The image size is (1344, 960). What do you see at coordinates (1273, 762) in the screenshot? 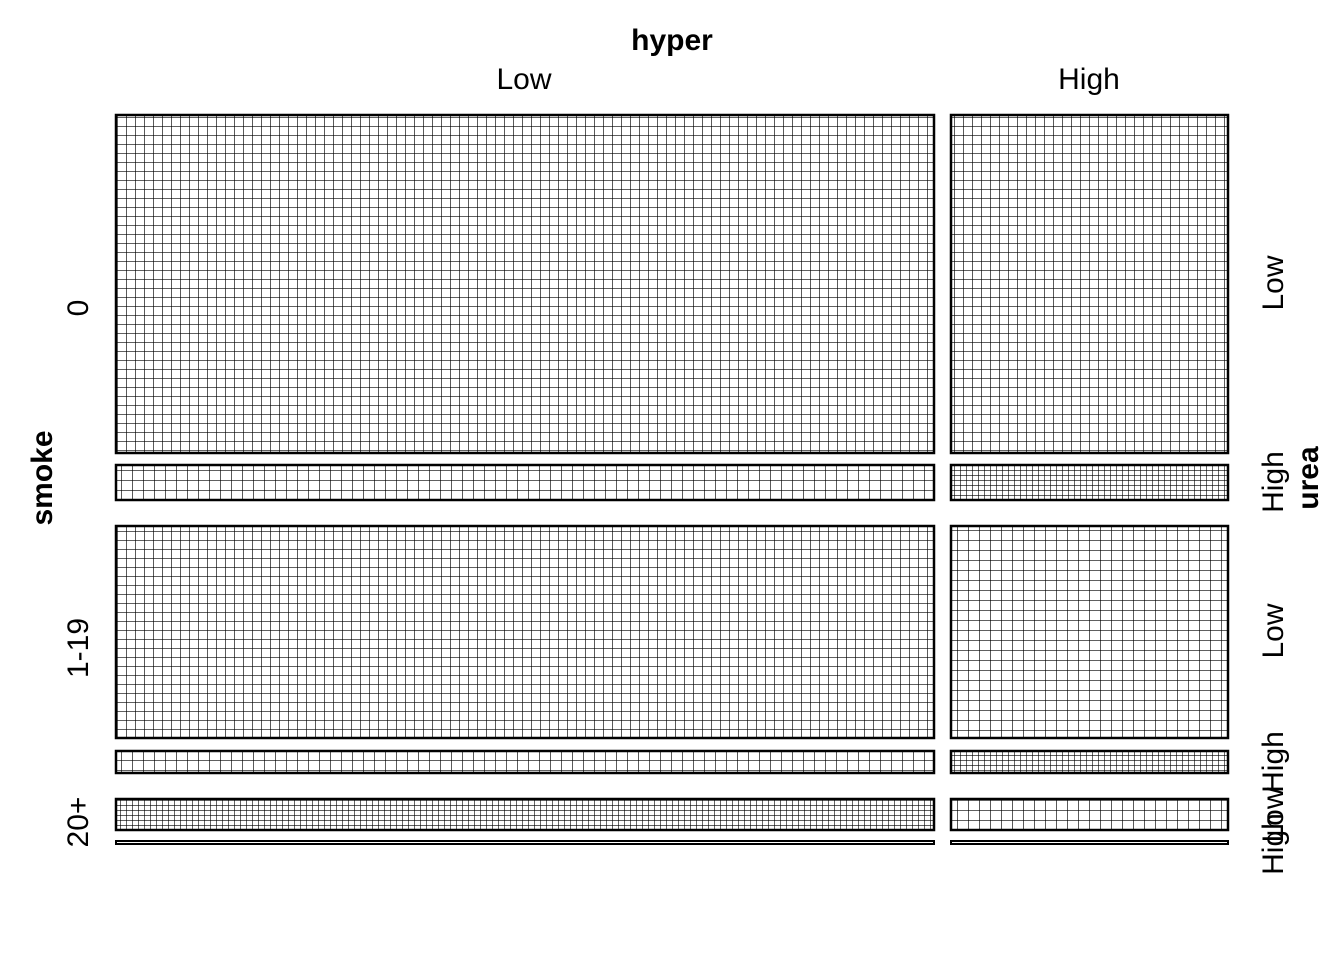
I see `z-tick-high-smoke1-19: High` at bounding box center [1273, 762].